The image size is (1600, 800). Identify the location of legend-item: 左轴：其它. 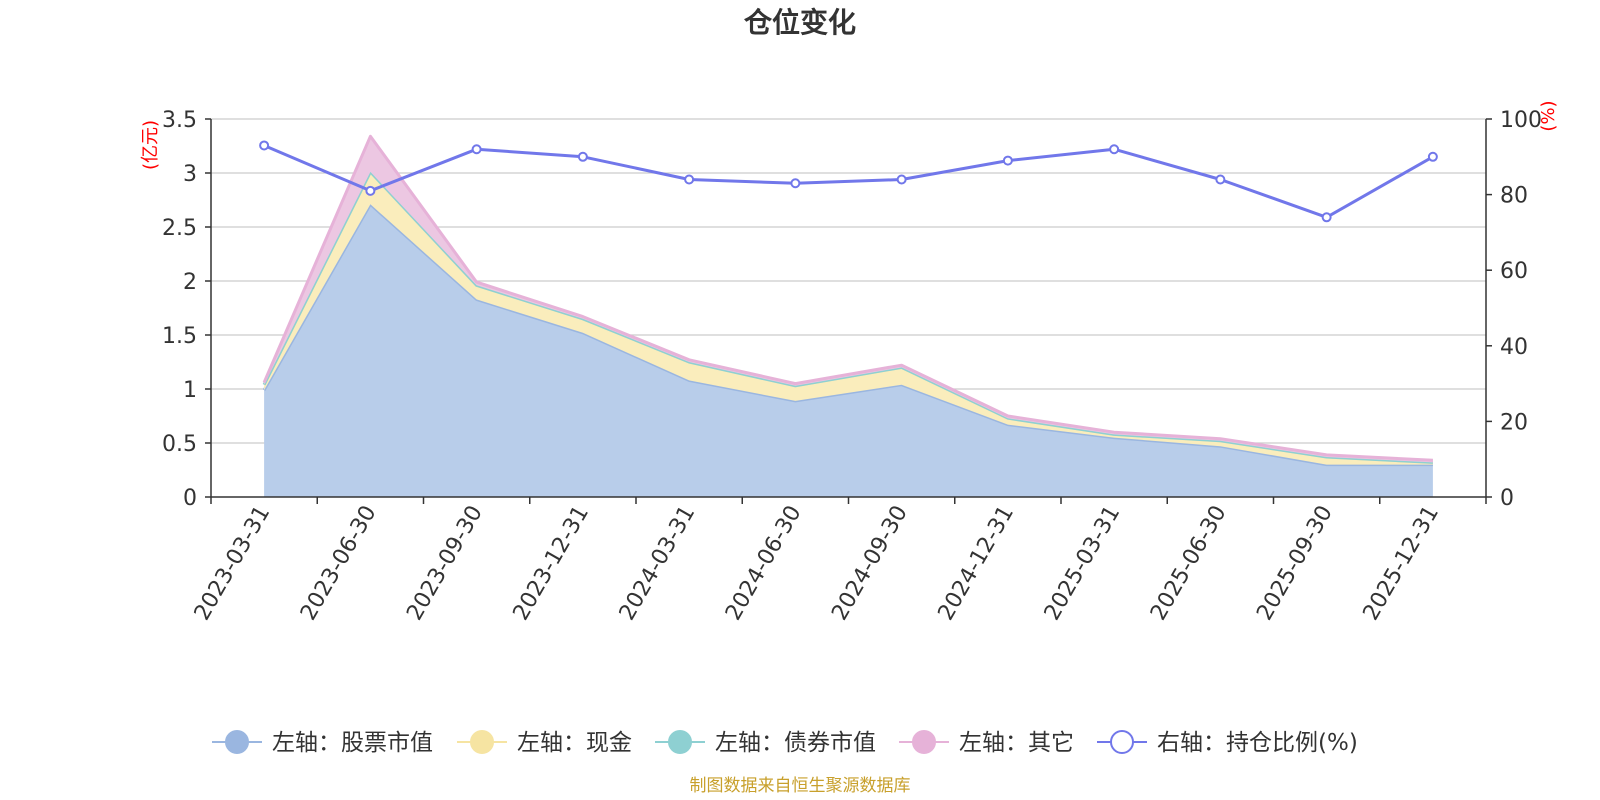
(986, 743).